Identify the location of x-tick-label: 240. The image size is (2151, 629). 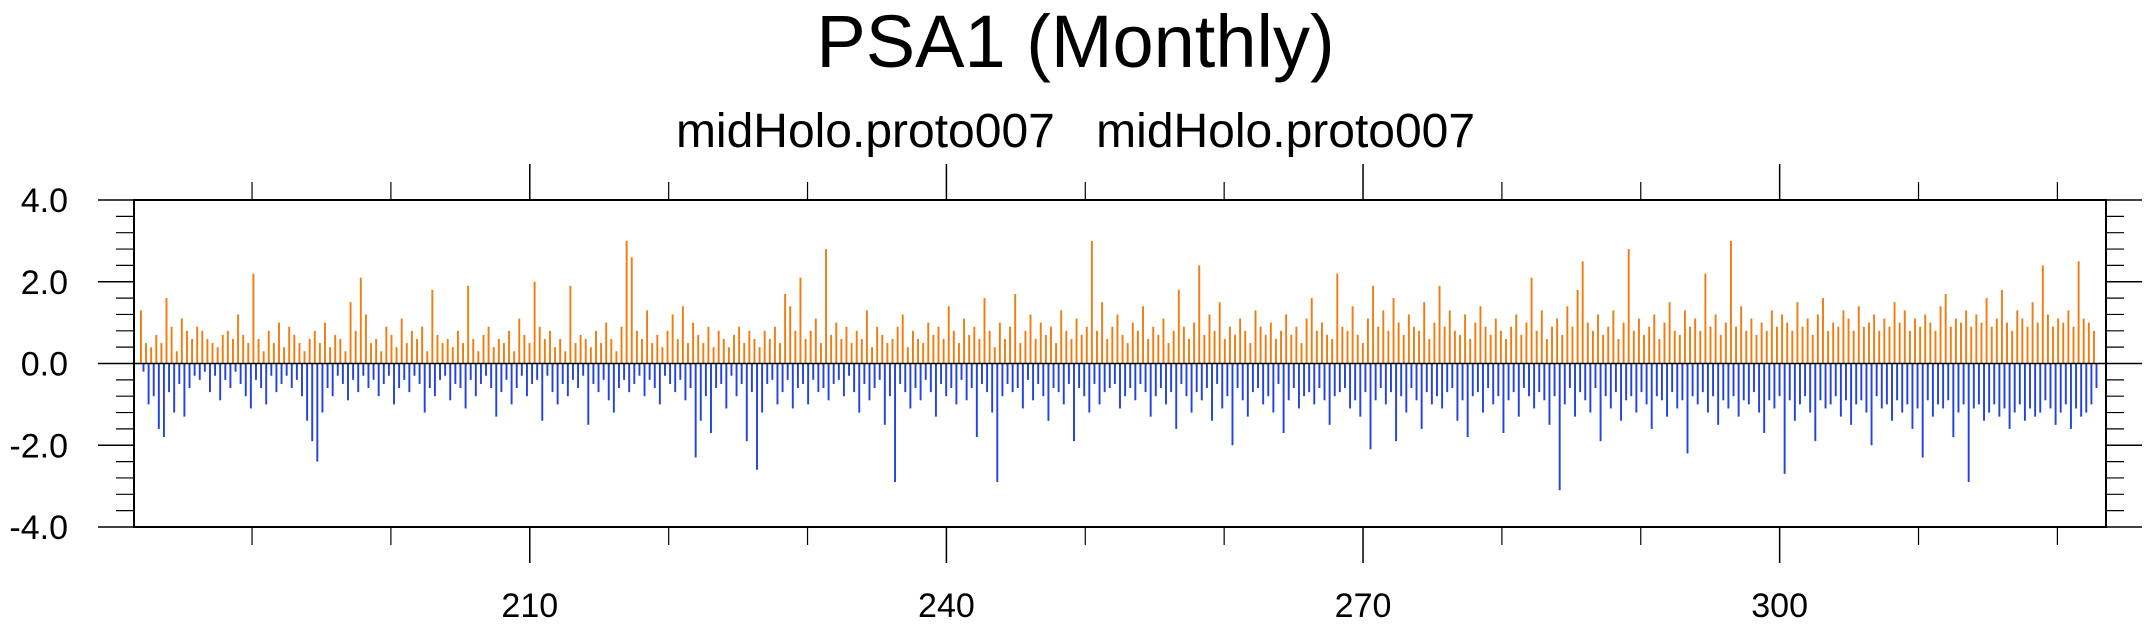
(946, 606).